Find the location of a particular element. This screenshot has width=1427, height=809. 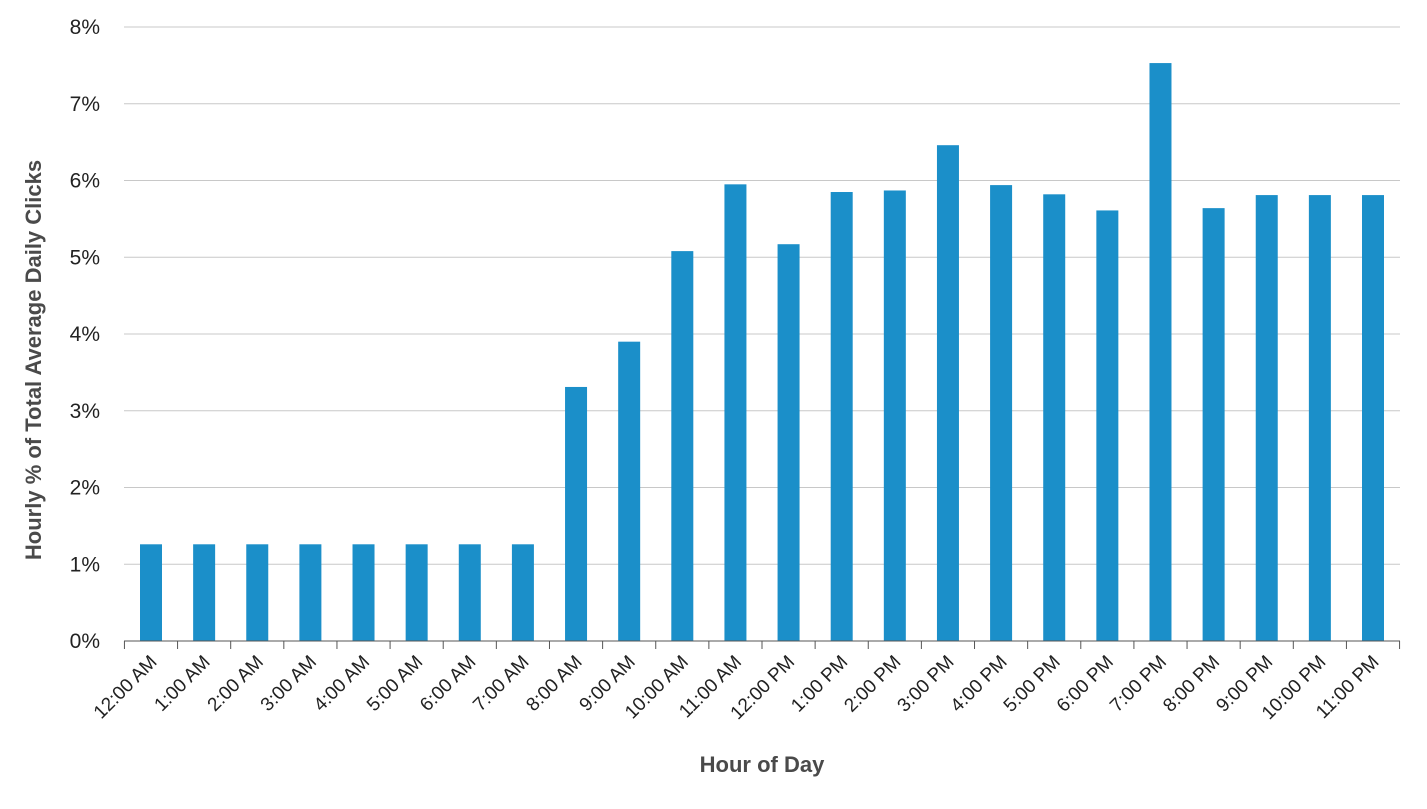

x-tick-label: 5:00 AM is located at coordinates (395, 684).